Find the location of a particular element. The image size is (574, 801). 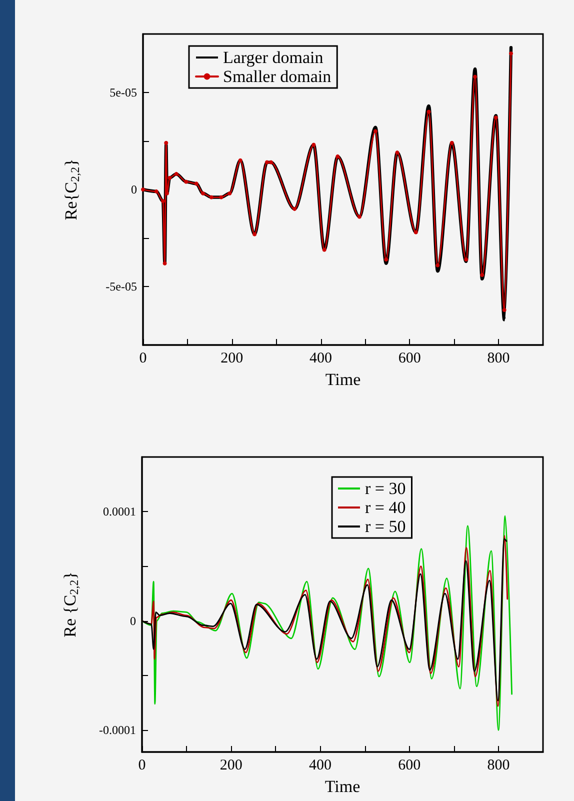

y-axis-title: Re {C2,2} is located at coordinates (70, 605).